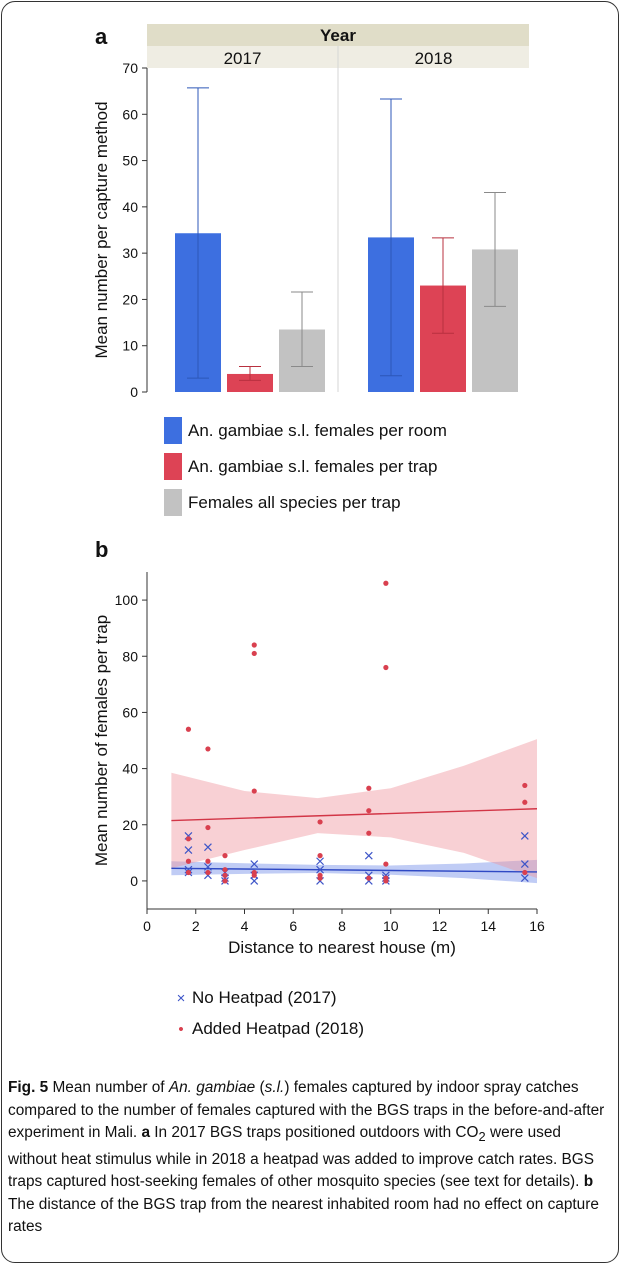  Describe the element at coordinates (293, 926) in the screenshot. I see `x-tick-label: 6` at that location.